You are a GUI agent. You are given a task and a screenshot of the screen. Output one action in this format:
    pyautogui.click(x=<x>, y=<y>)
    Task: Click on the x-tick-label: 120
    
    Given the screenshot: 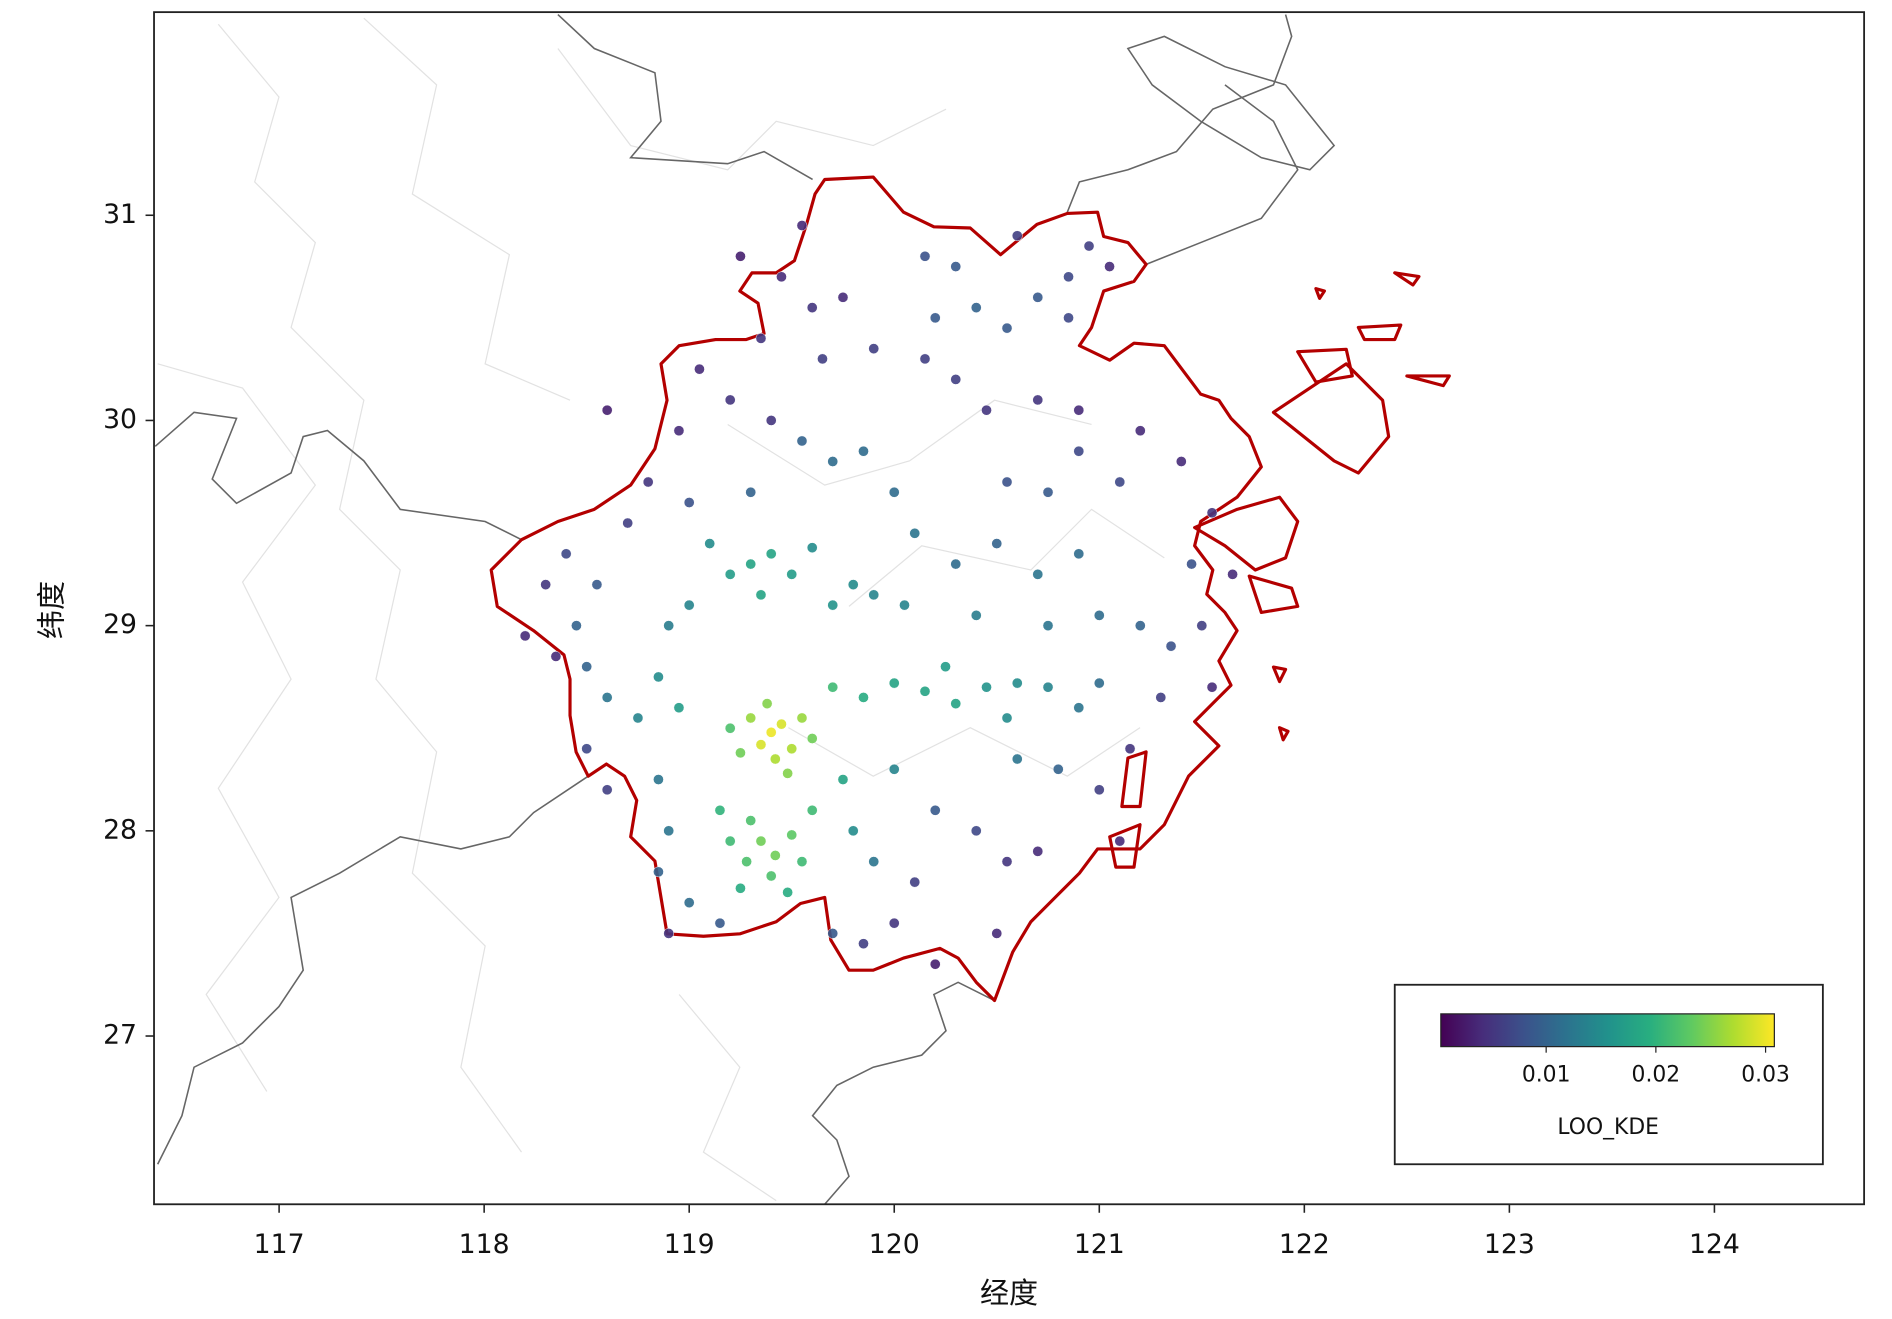 What is the action you would take?
    pyautogui.click(x=894, y=1244)
    